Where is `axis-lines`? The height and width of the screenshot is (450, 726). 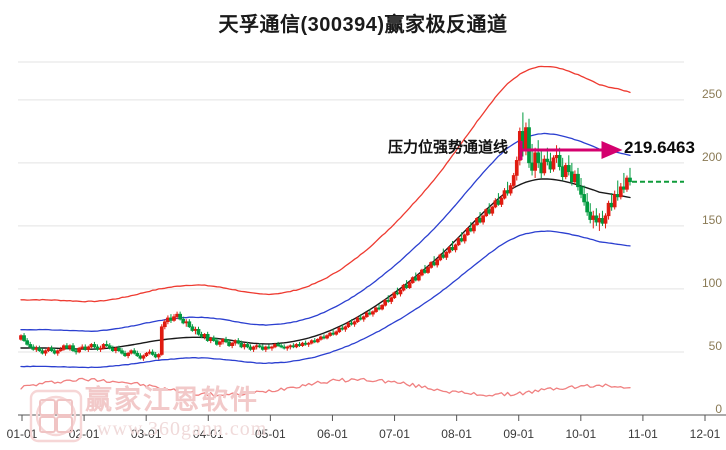 axis-lines is located at coordinates (372, 417).